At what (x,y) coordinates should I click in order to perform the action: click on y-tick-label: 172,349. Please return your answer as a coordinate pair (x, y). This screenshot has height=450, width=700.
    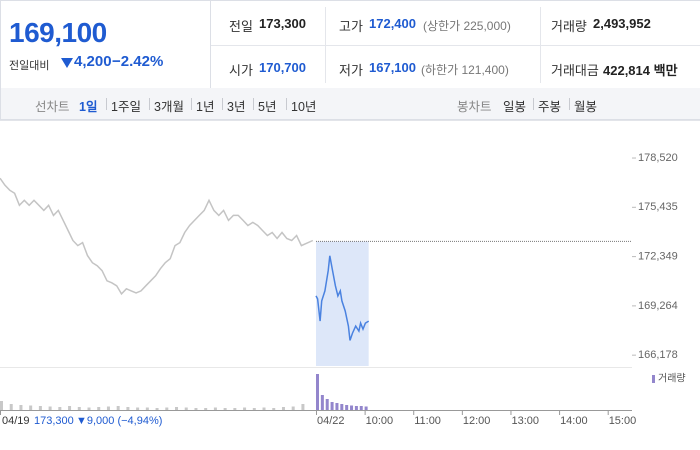
    Looking at the image, I should click on (658, 257).